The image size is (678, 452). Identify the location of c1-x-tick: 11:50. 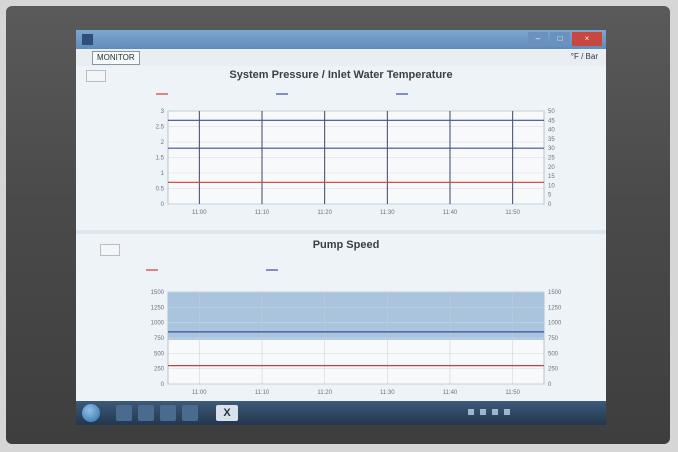
(512, 213).